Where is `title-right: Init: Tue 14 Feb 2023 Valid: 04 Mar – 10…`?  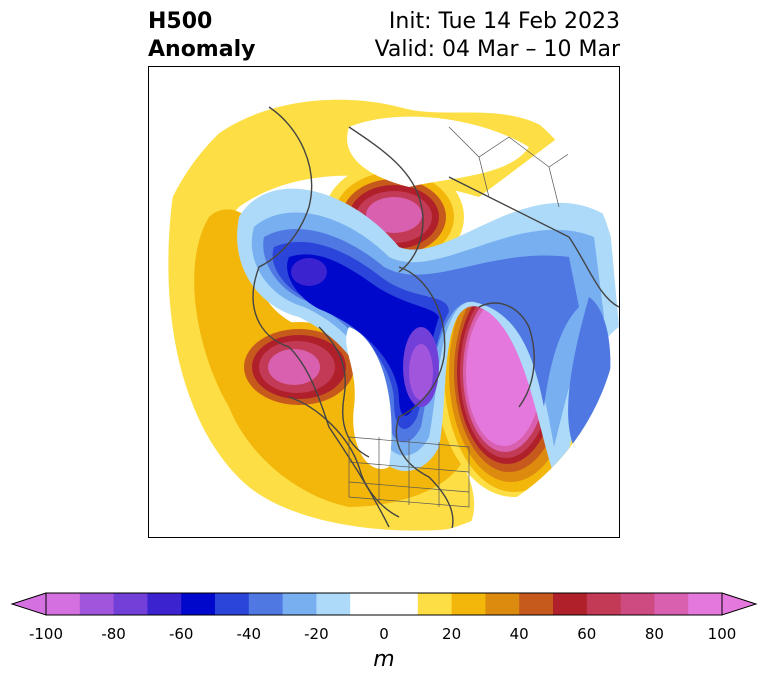 title-right: Init: Tue 14 Feb 2023 Valid: 04 Mar – 10… is located at coordinates (497, 36).